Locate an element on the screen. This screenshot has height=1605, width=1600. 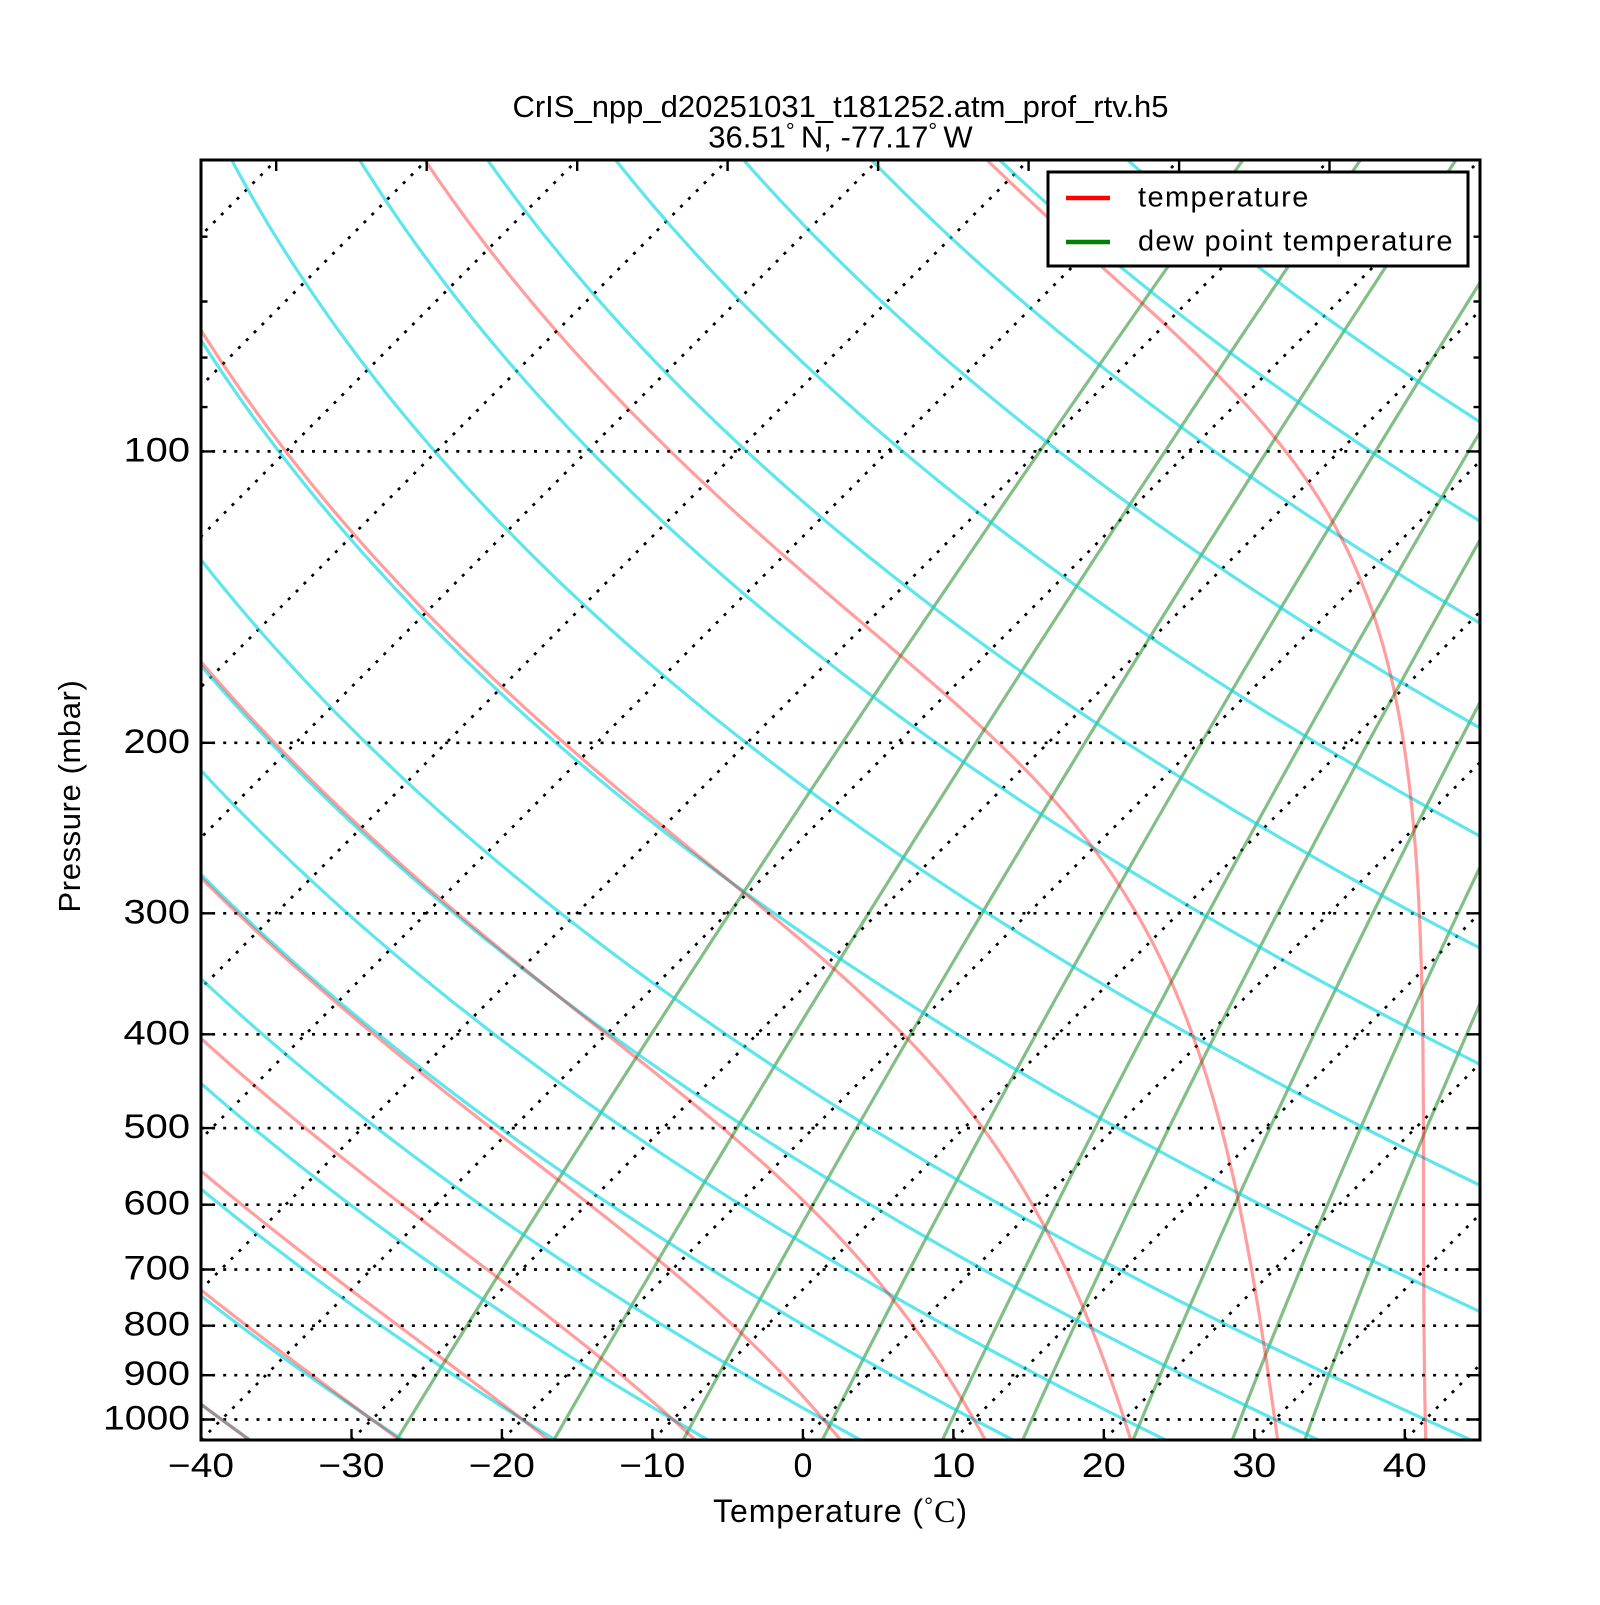
svg-text: 30 is located at coordinates (1254, 1466).